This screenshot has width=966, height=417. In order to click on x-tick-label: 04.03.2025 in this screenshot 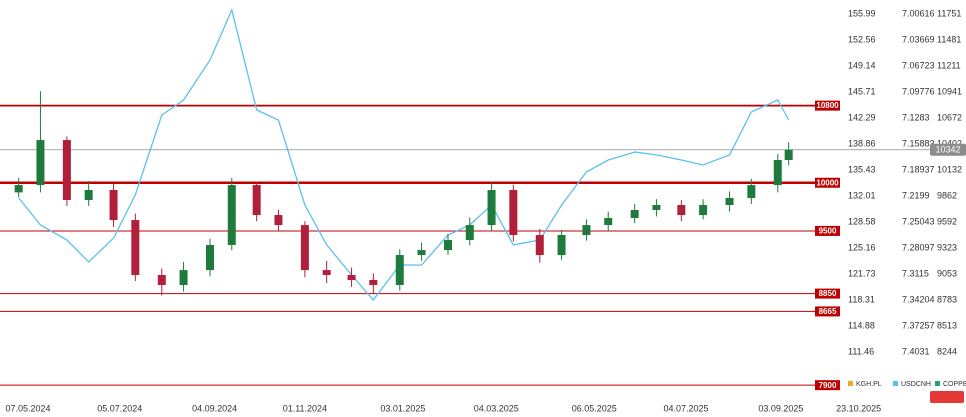, I will do `click(496, 408)`.